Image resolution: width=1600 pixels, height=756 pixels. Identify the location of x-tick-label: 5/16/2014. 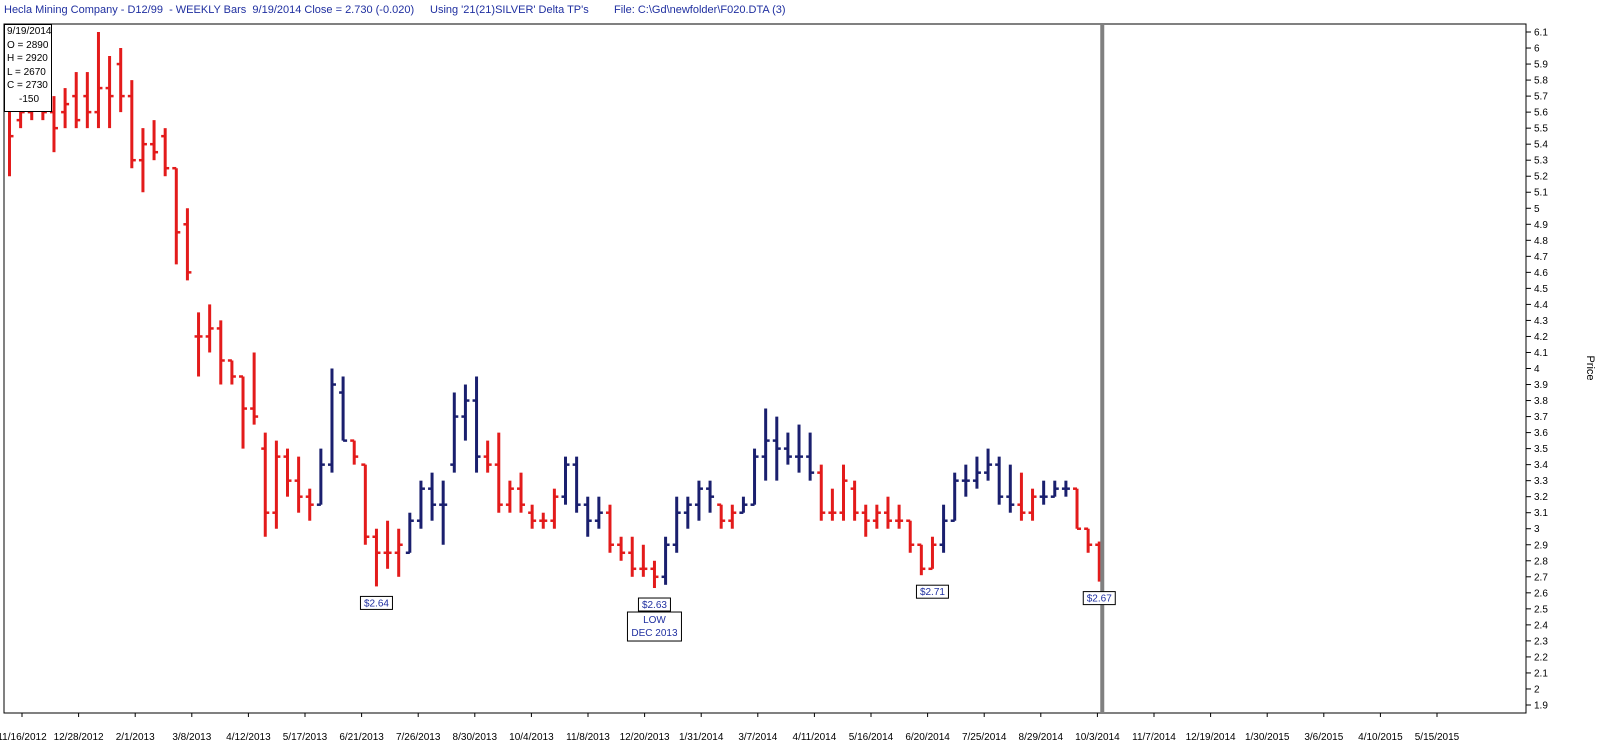
(871, 737).